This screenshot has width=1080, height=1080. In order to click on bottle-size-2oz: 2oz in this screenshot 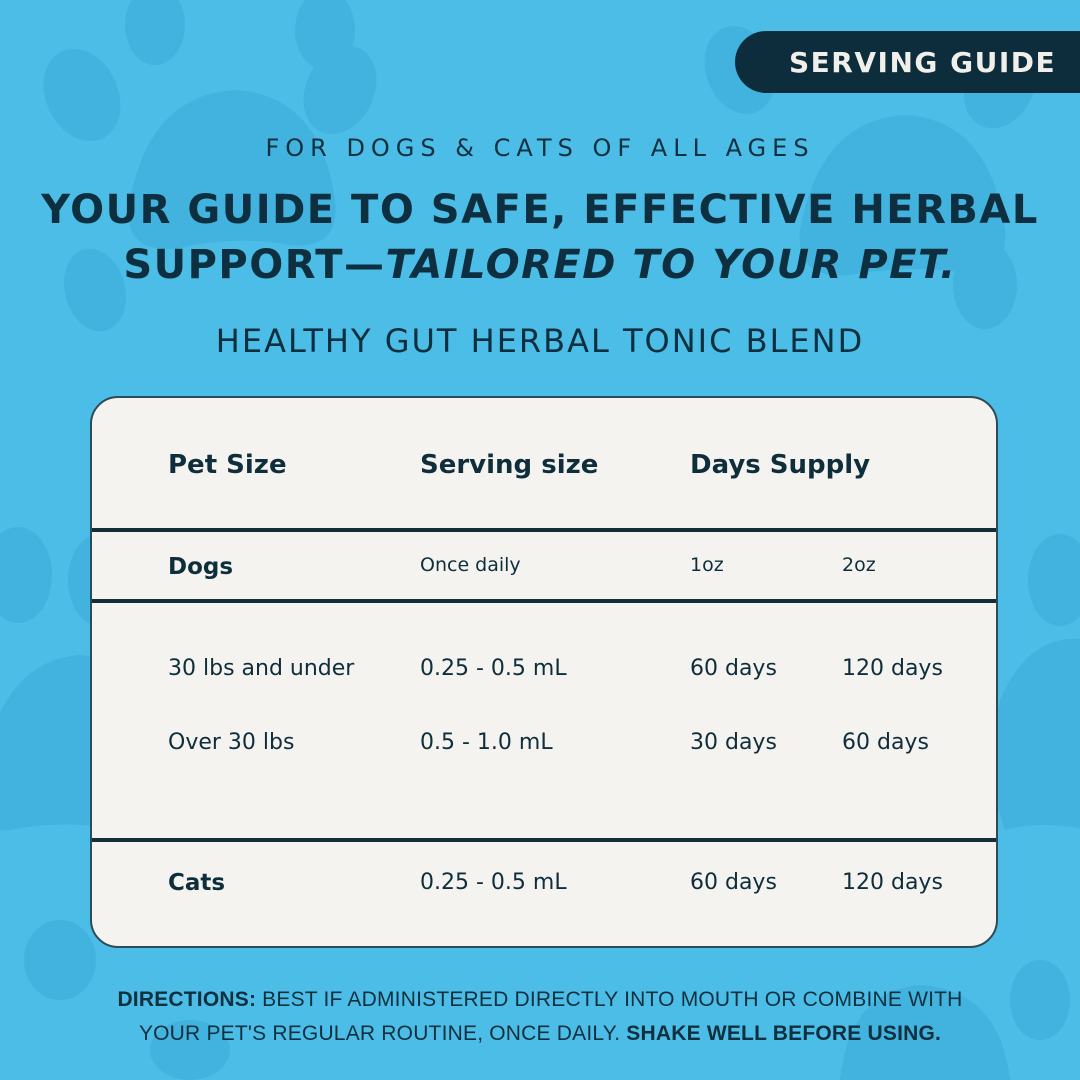, I will do `click(859, 565)`.